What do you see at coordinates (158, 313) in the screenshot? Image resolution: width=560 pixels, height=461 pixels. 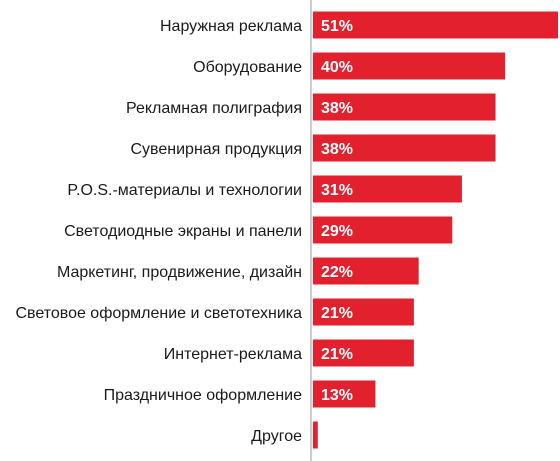 I see `category-label: Световое оформление и светотехника` at bounding box center [158, 313].